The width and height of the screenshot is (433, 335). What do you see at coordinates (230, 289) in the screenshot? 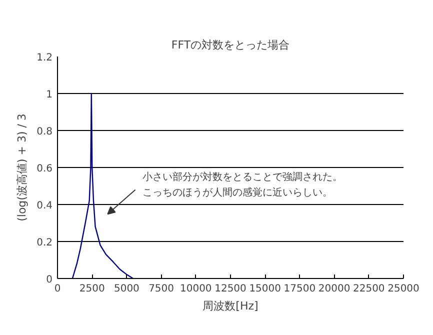
I see `x-tick-label: 12500` at bounding box center [230, 289].